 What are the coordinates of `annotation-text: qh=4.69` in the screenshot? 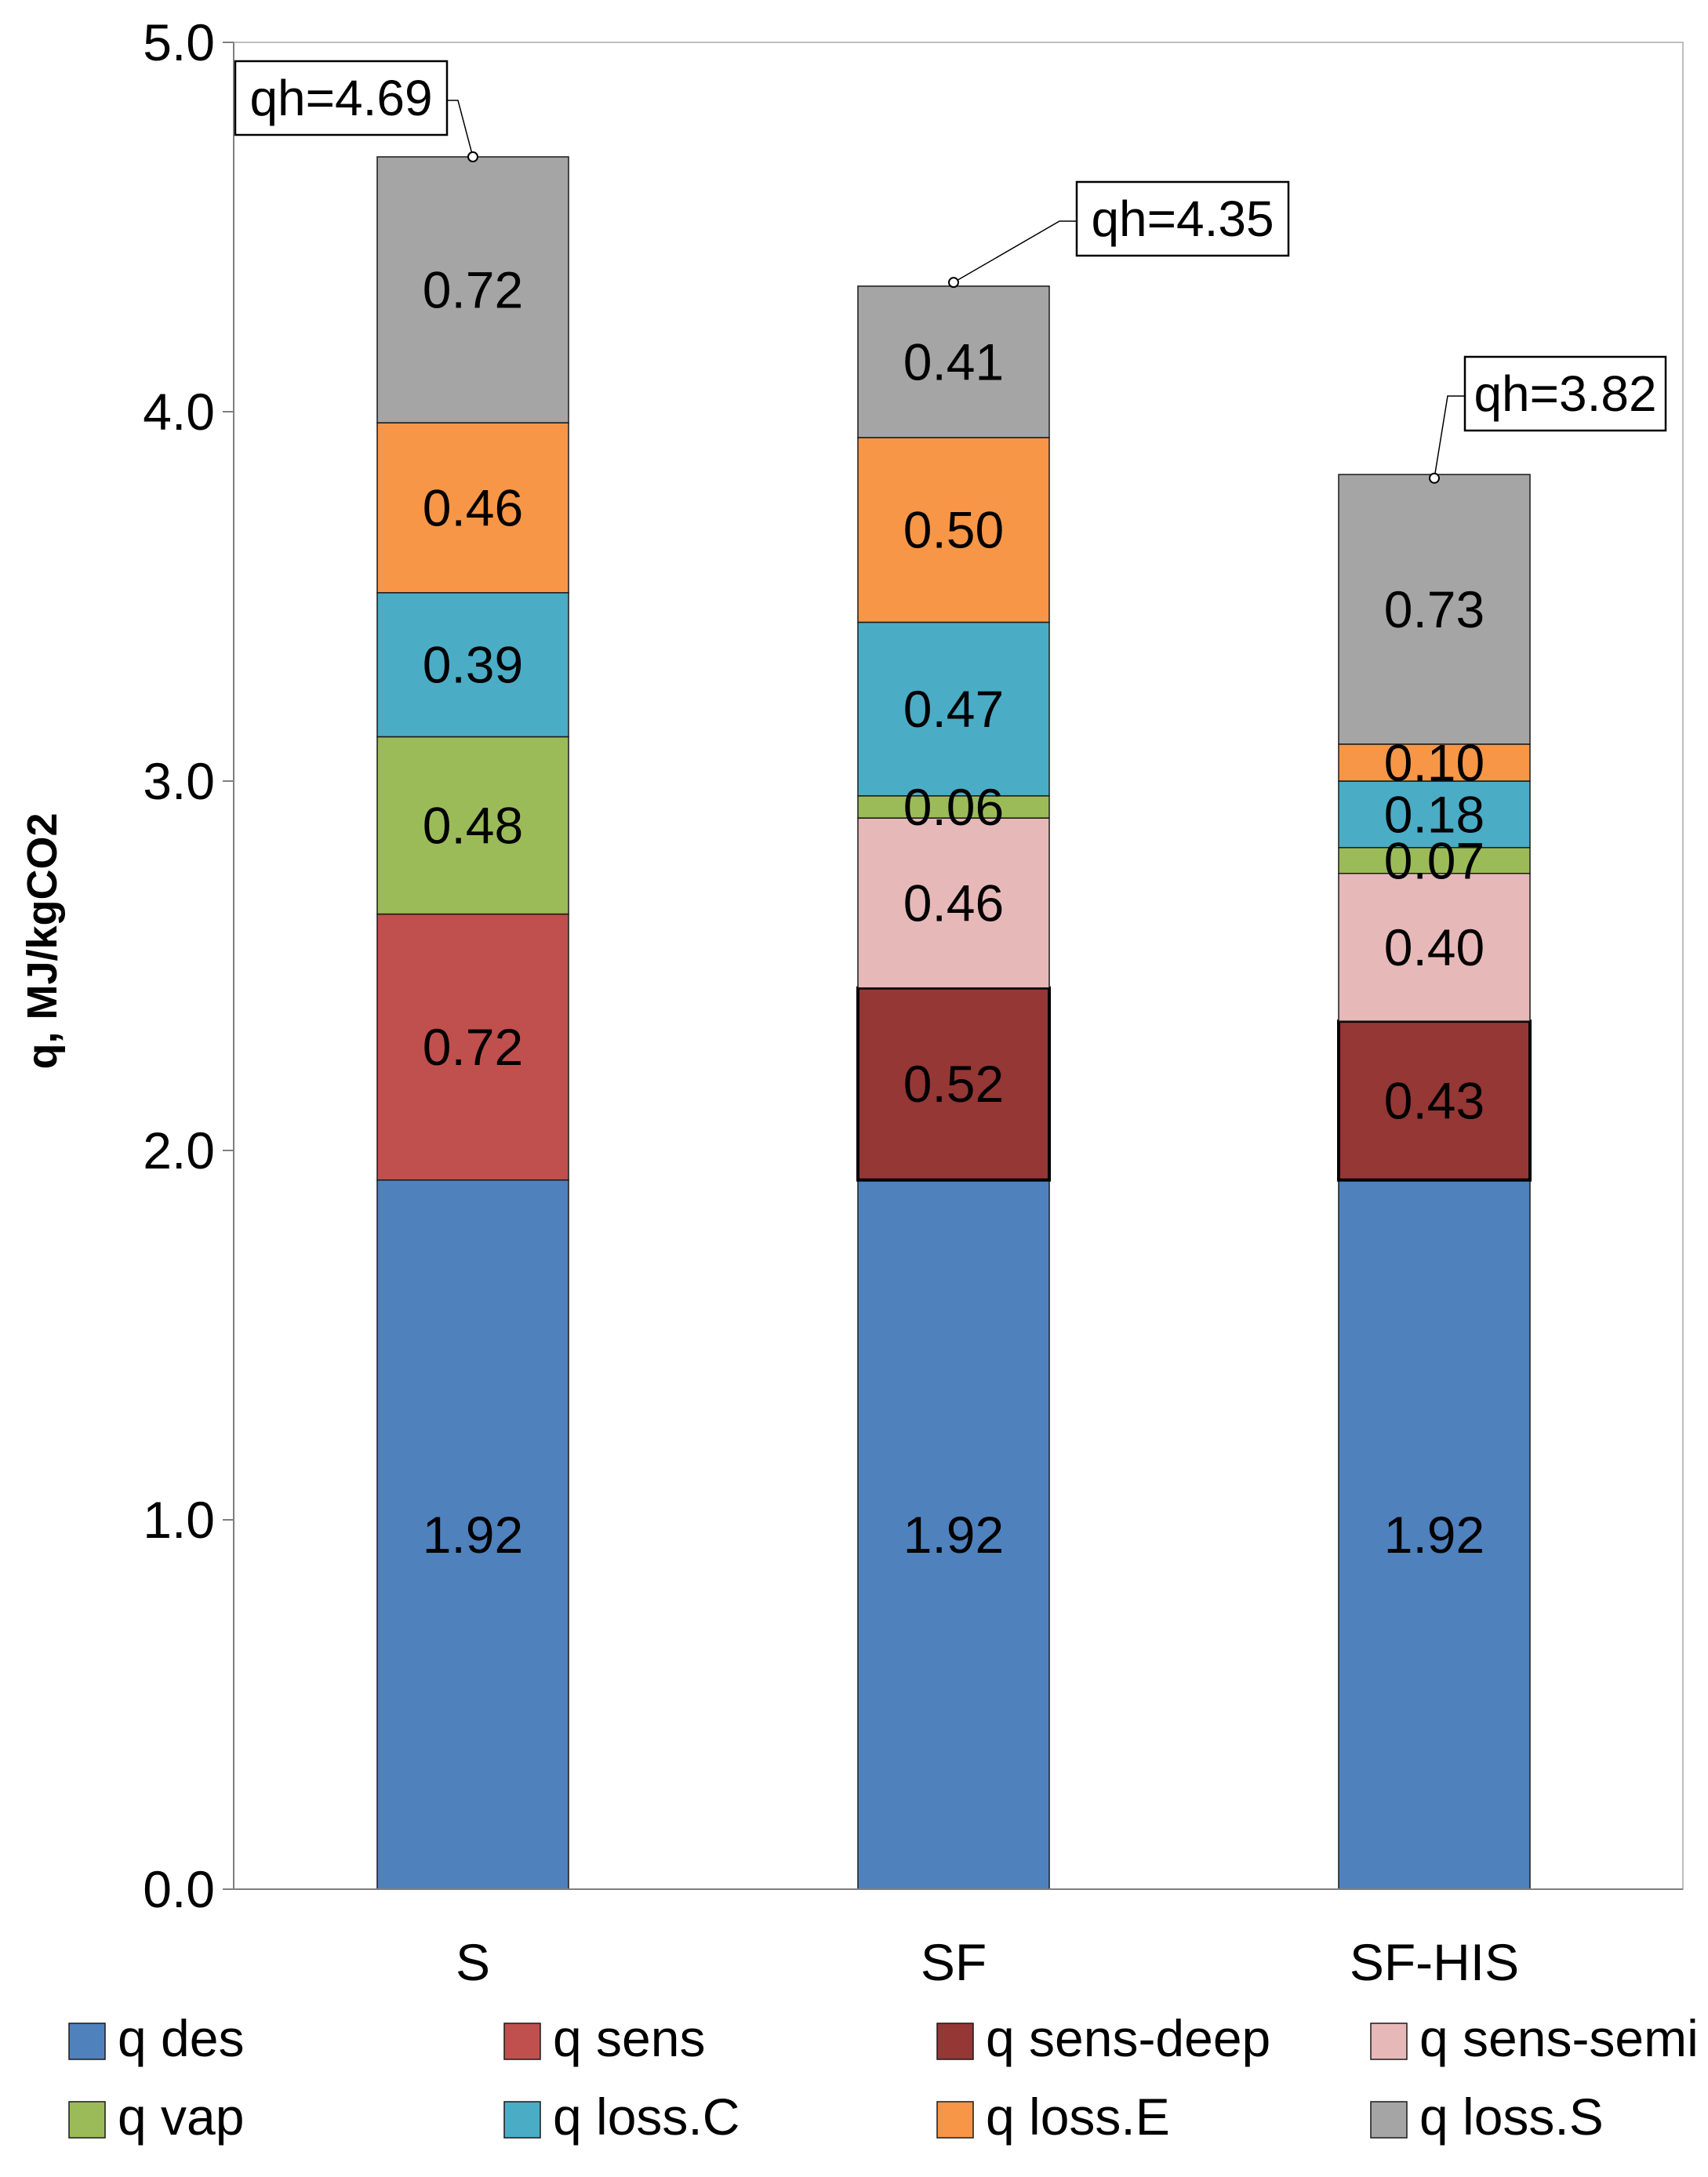 It's located at (340, 98).